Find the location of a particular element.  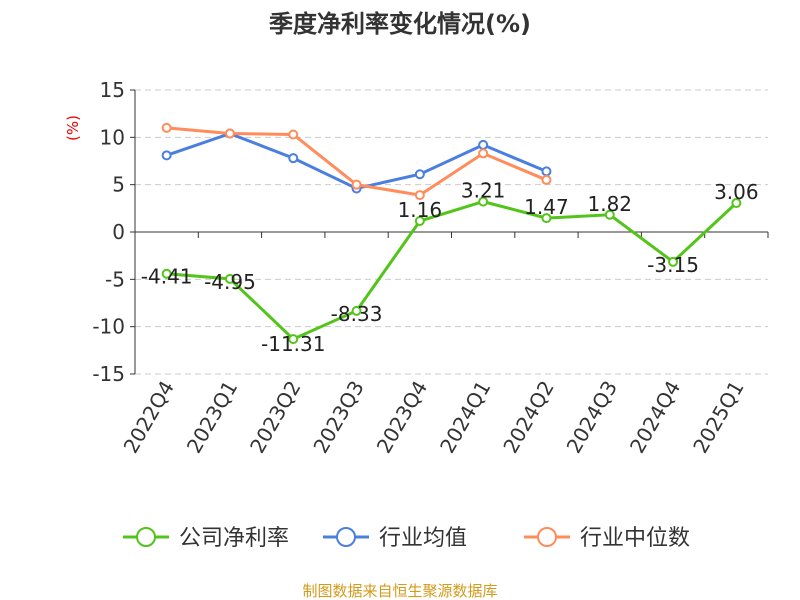

x-tick-label: 2024Q4 is located at coordinates (655, 417).